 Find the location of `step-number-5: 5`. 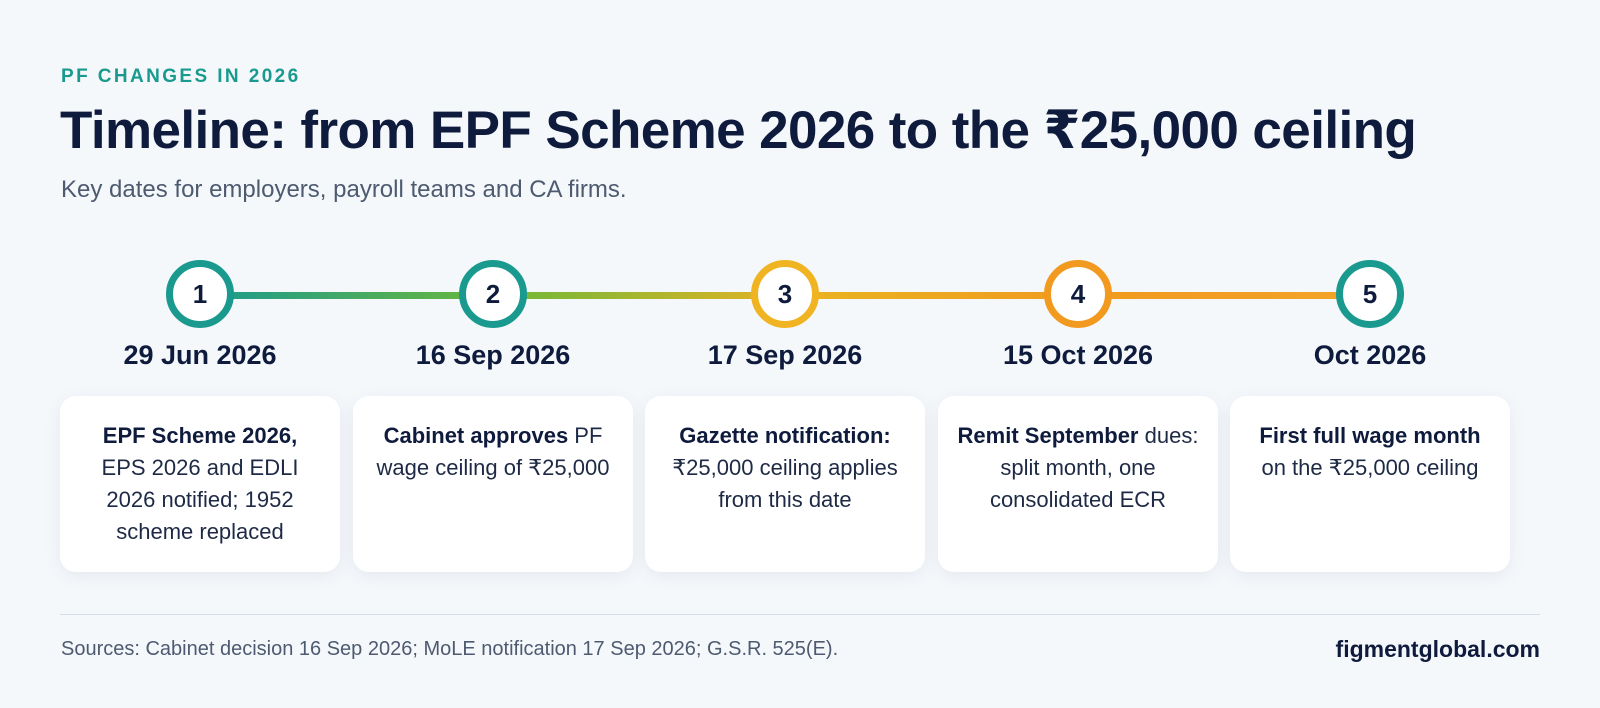

step-number-5: 5 is located at coordinates (1370, 294).